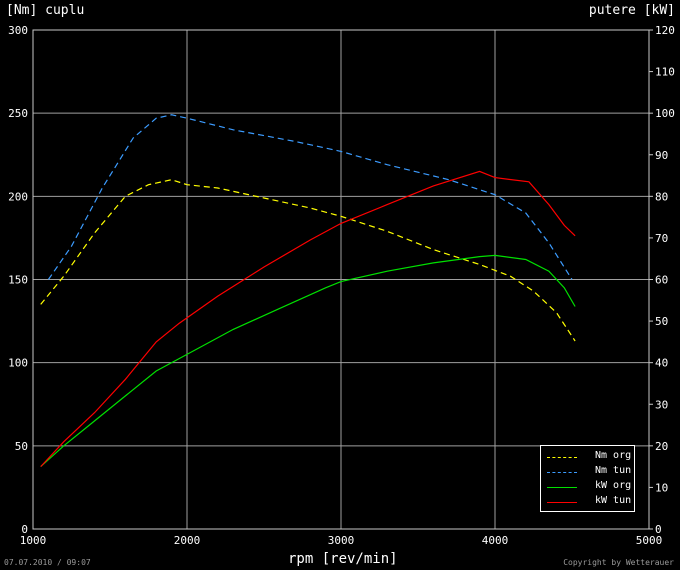  Describe the element at coordinates (18, 30) in the screenshot. I see `y-tick-label: 300` at that location.